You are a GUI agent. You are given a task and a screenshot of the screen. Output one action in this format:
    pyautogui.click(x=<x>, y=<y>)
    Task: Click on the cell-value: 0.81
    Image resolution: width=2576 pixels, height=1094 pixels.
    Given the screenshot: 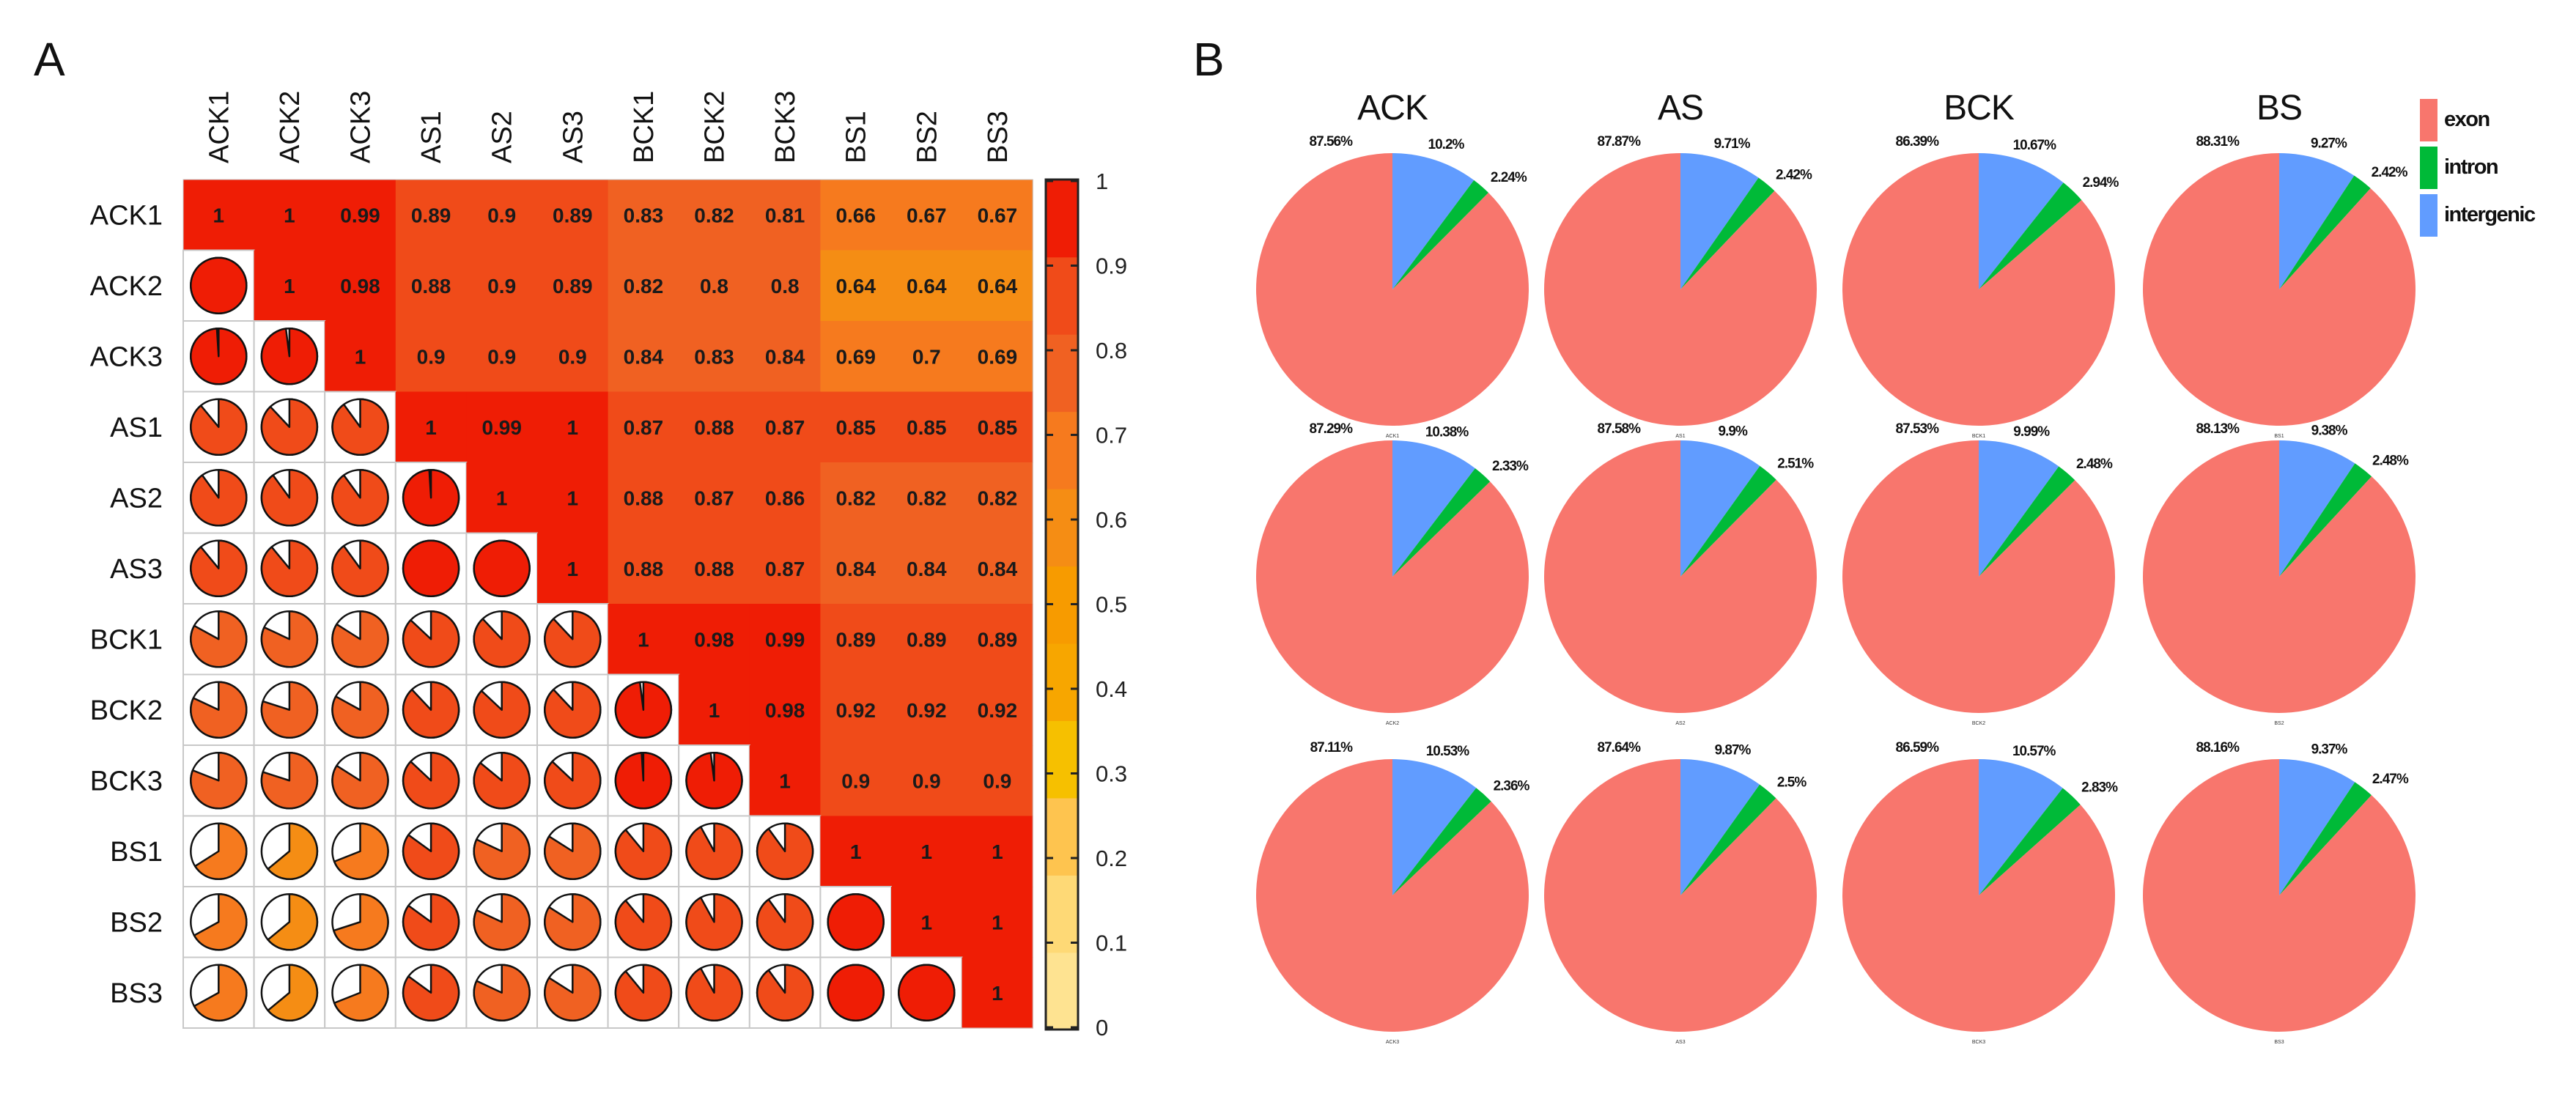 What is the action you would take?
    pyautogui.click(x=785, y=215)
    